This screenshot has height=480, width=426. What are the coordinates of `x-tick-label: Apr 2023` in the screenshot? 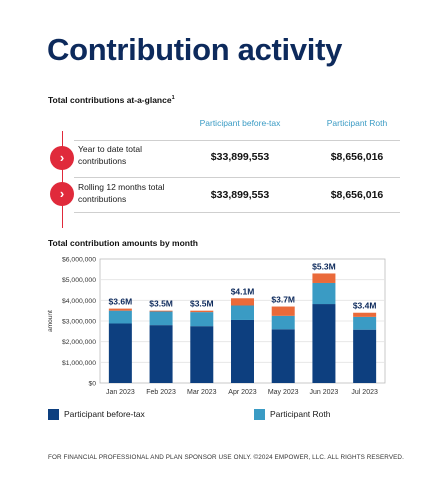 It's located at (242, 392).